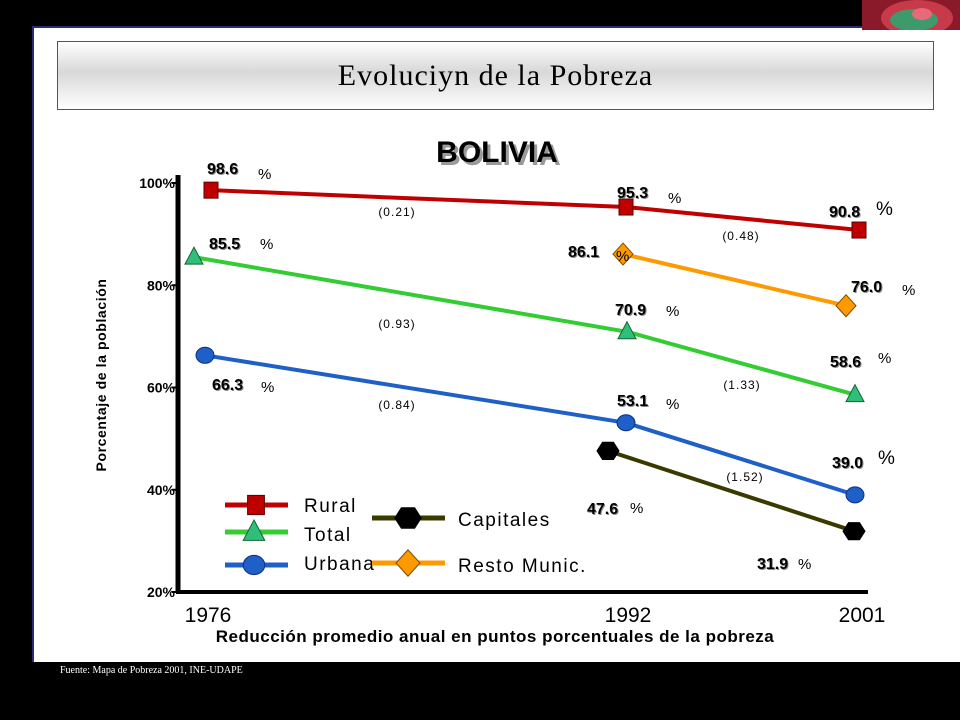  Describe the element at coordinates (408, 518) in the screenshot. I see `legend-marker-capitales` at that location.